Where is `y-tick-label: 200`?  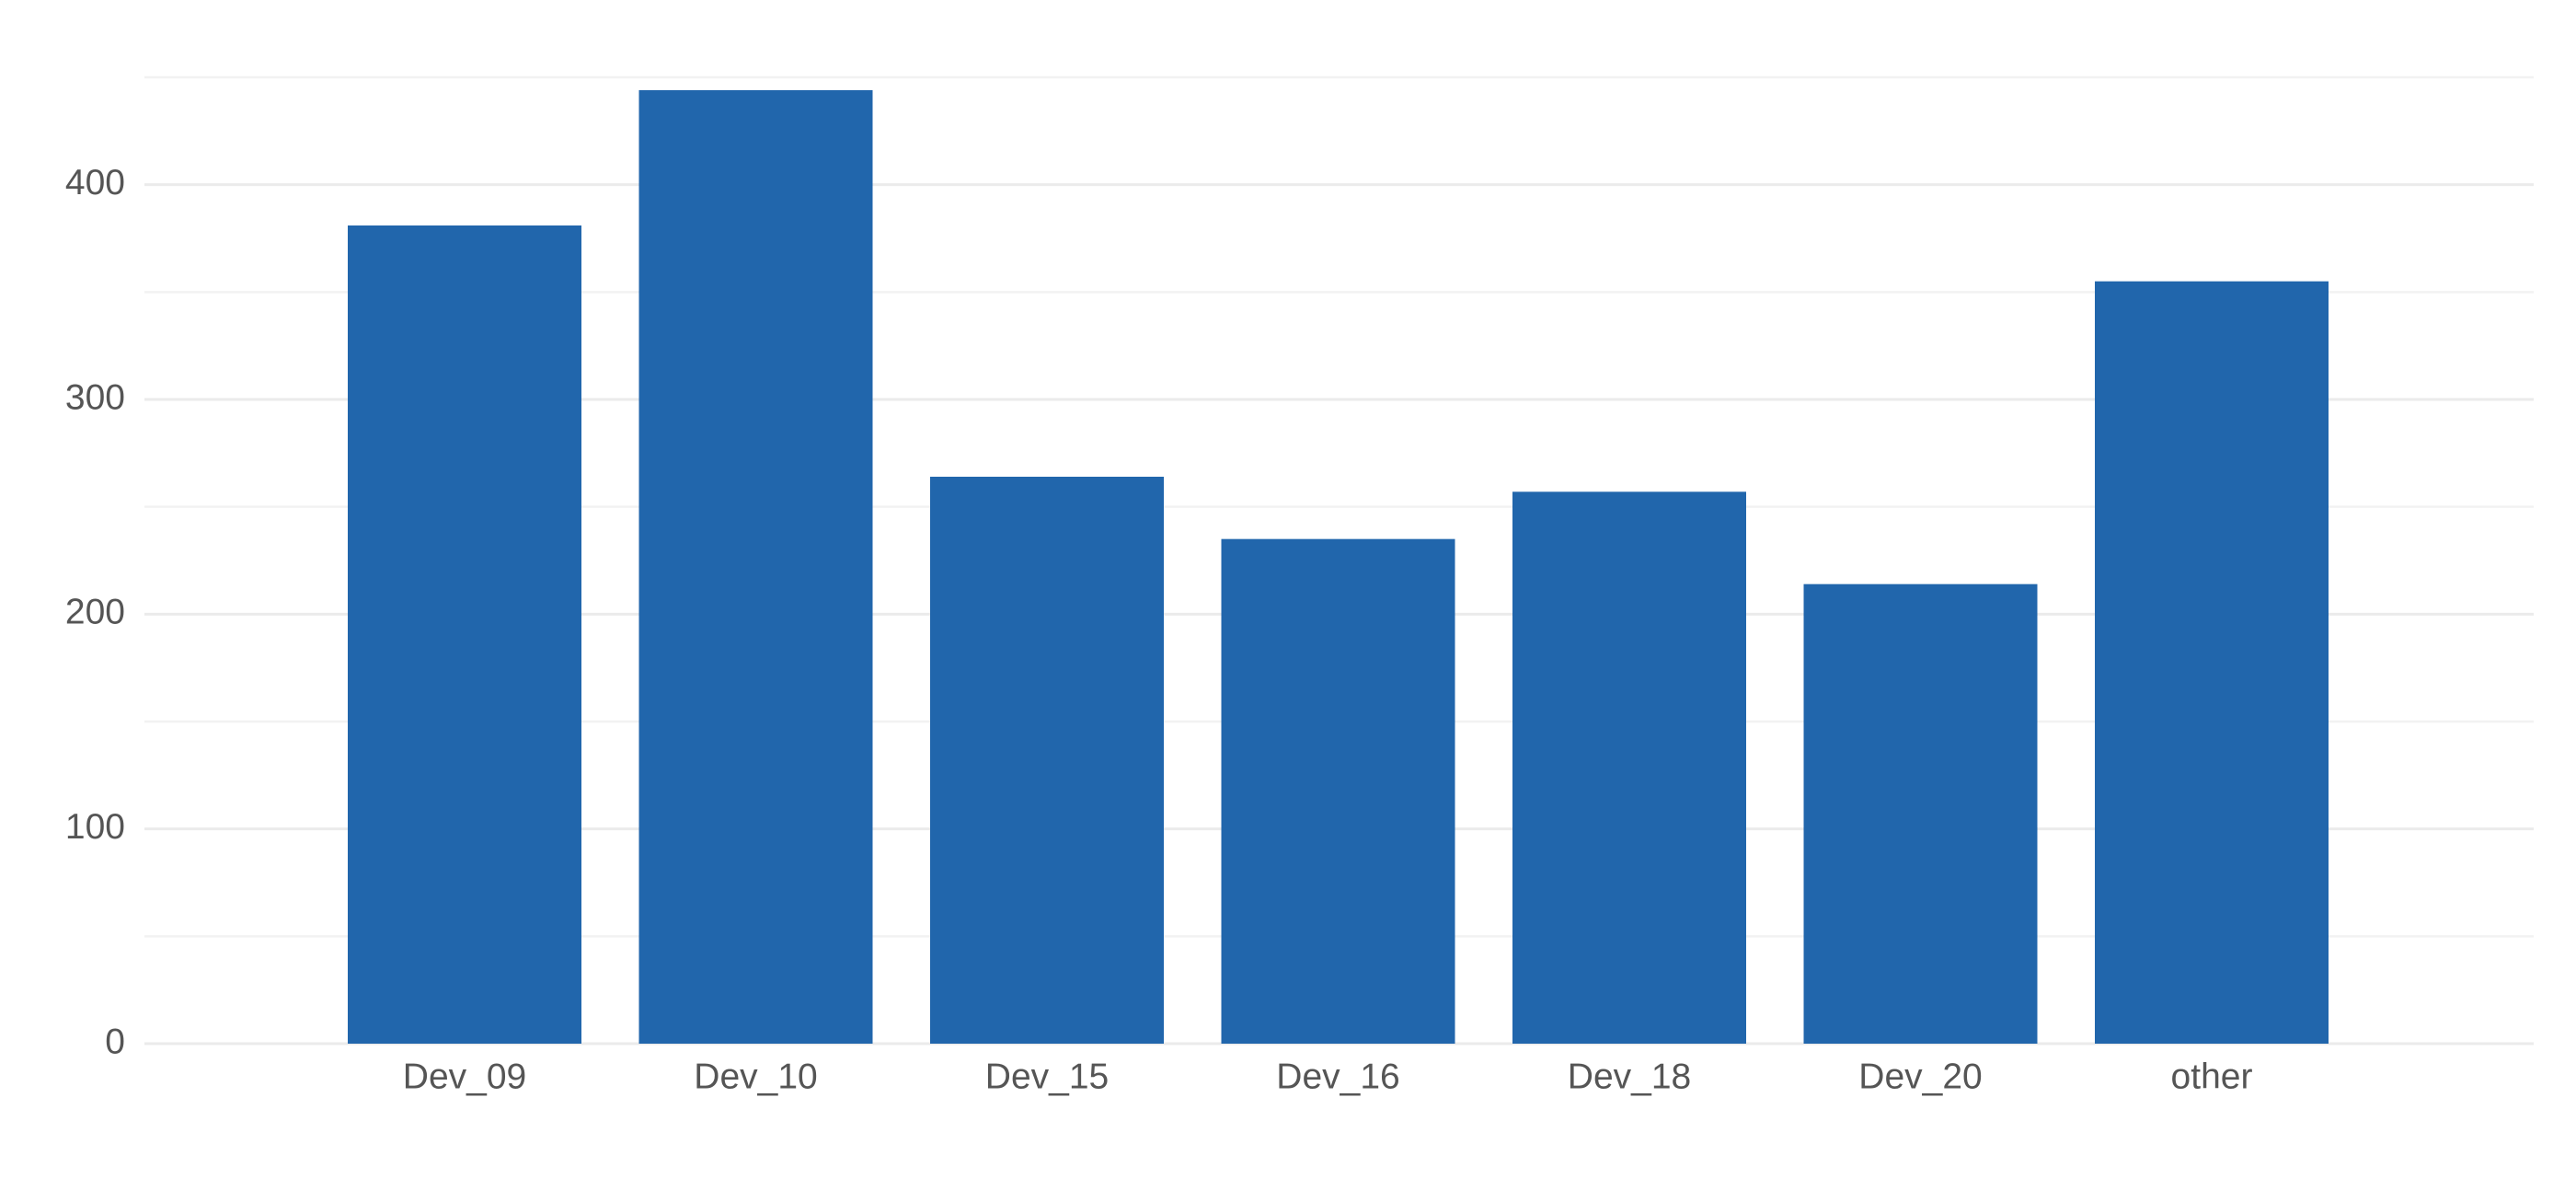 y-tick-label: 200 is located at coordinates (95, 612).